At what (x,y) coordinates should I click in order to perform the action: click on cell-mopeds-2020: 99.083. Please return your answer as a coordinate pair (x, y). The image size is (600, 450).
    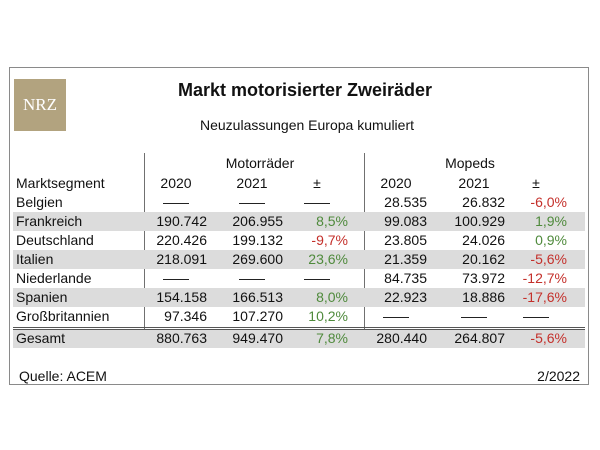
    Looking at the image, I should click on (405, 221).